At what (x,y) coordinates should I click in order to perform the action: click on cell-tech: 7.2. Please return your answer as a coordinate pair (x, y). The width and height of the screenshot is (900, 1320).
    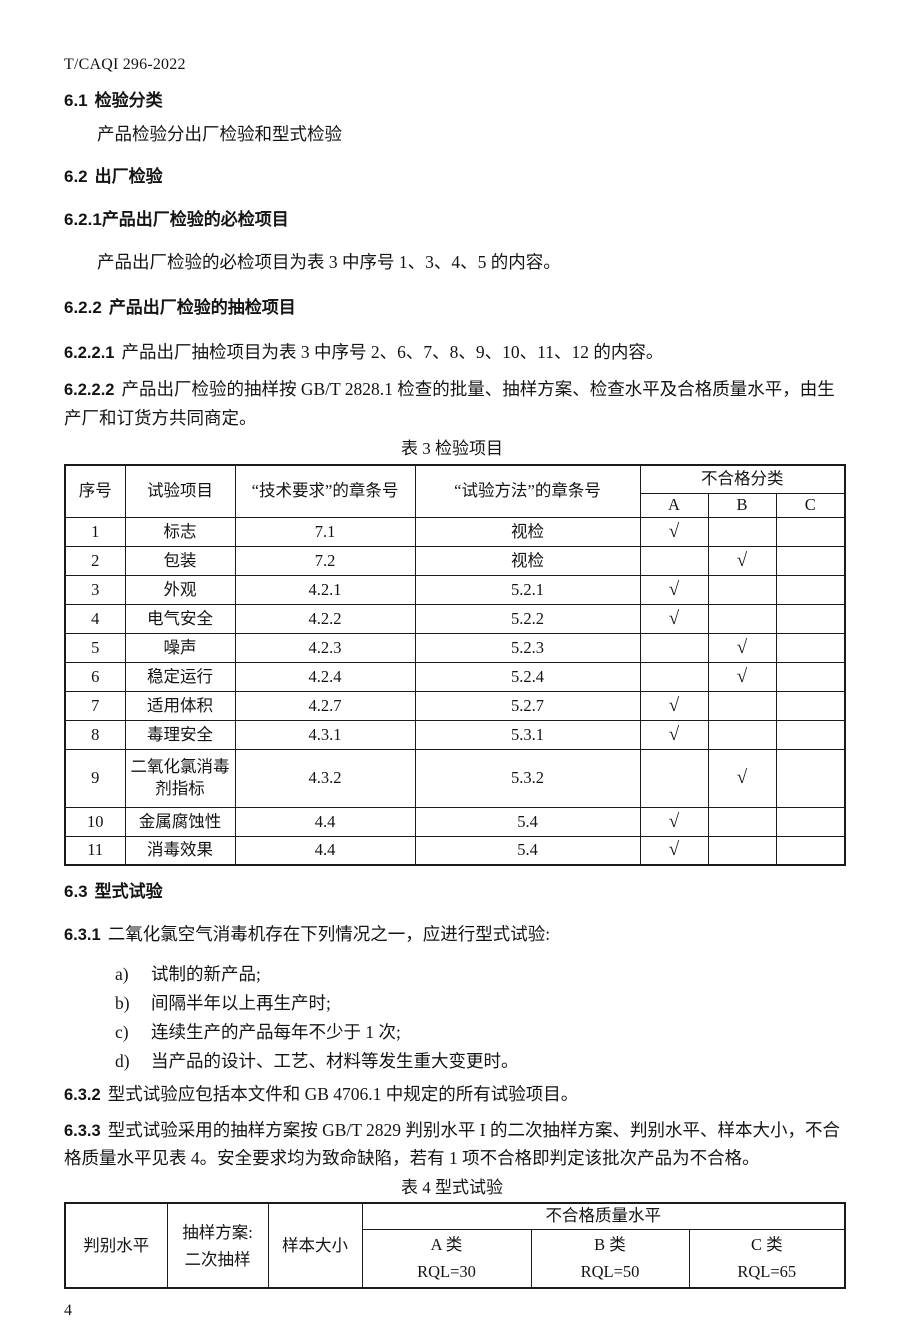
    Looking at the image, I should click on (325, 560).